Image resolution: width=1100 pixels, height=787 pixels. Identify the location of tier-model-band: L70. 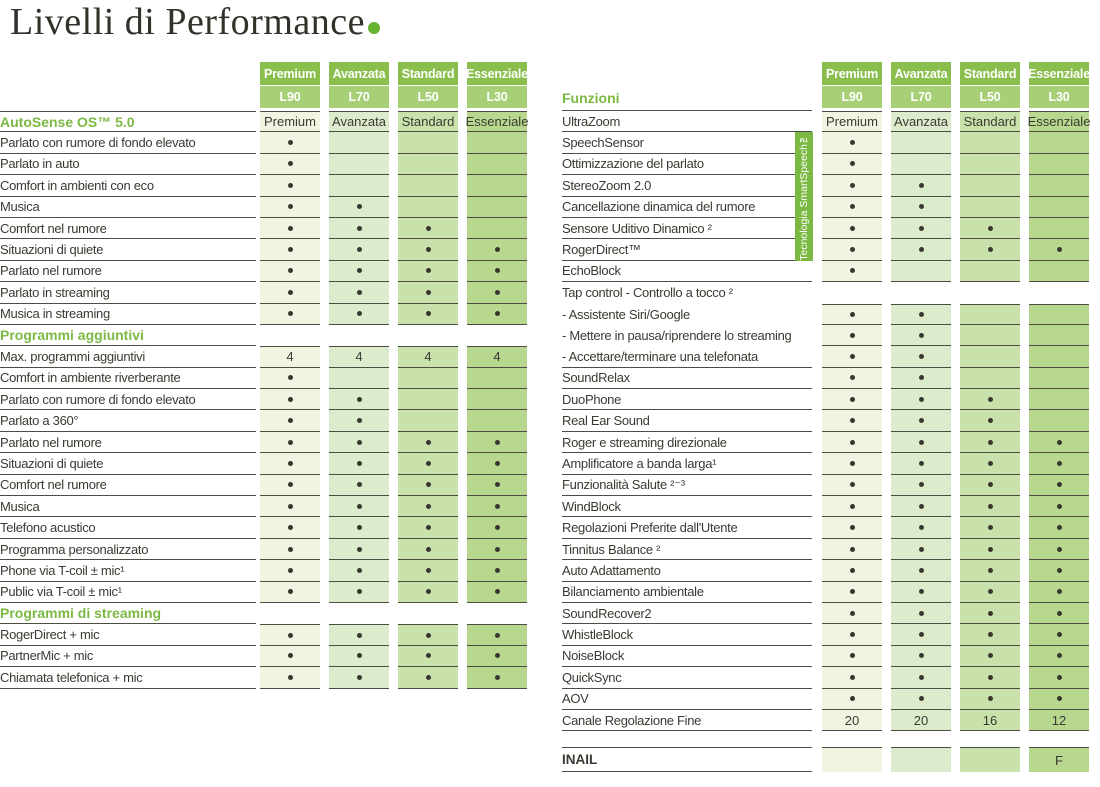
(359, 97).